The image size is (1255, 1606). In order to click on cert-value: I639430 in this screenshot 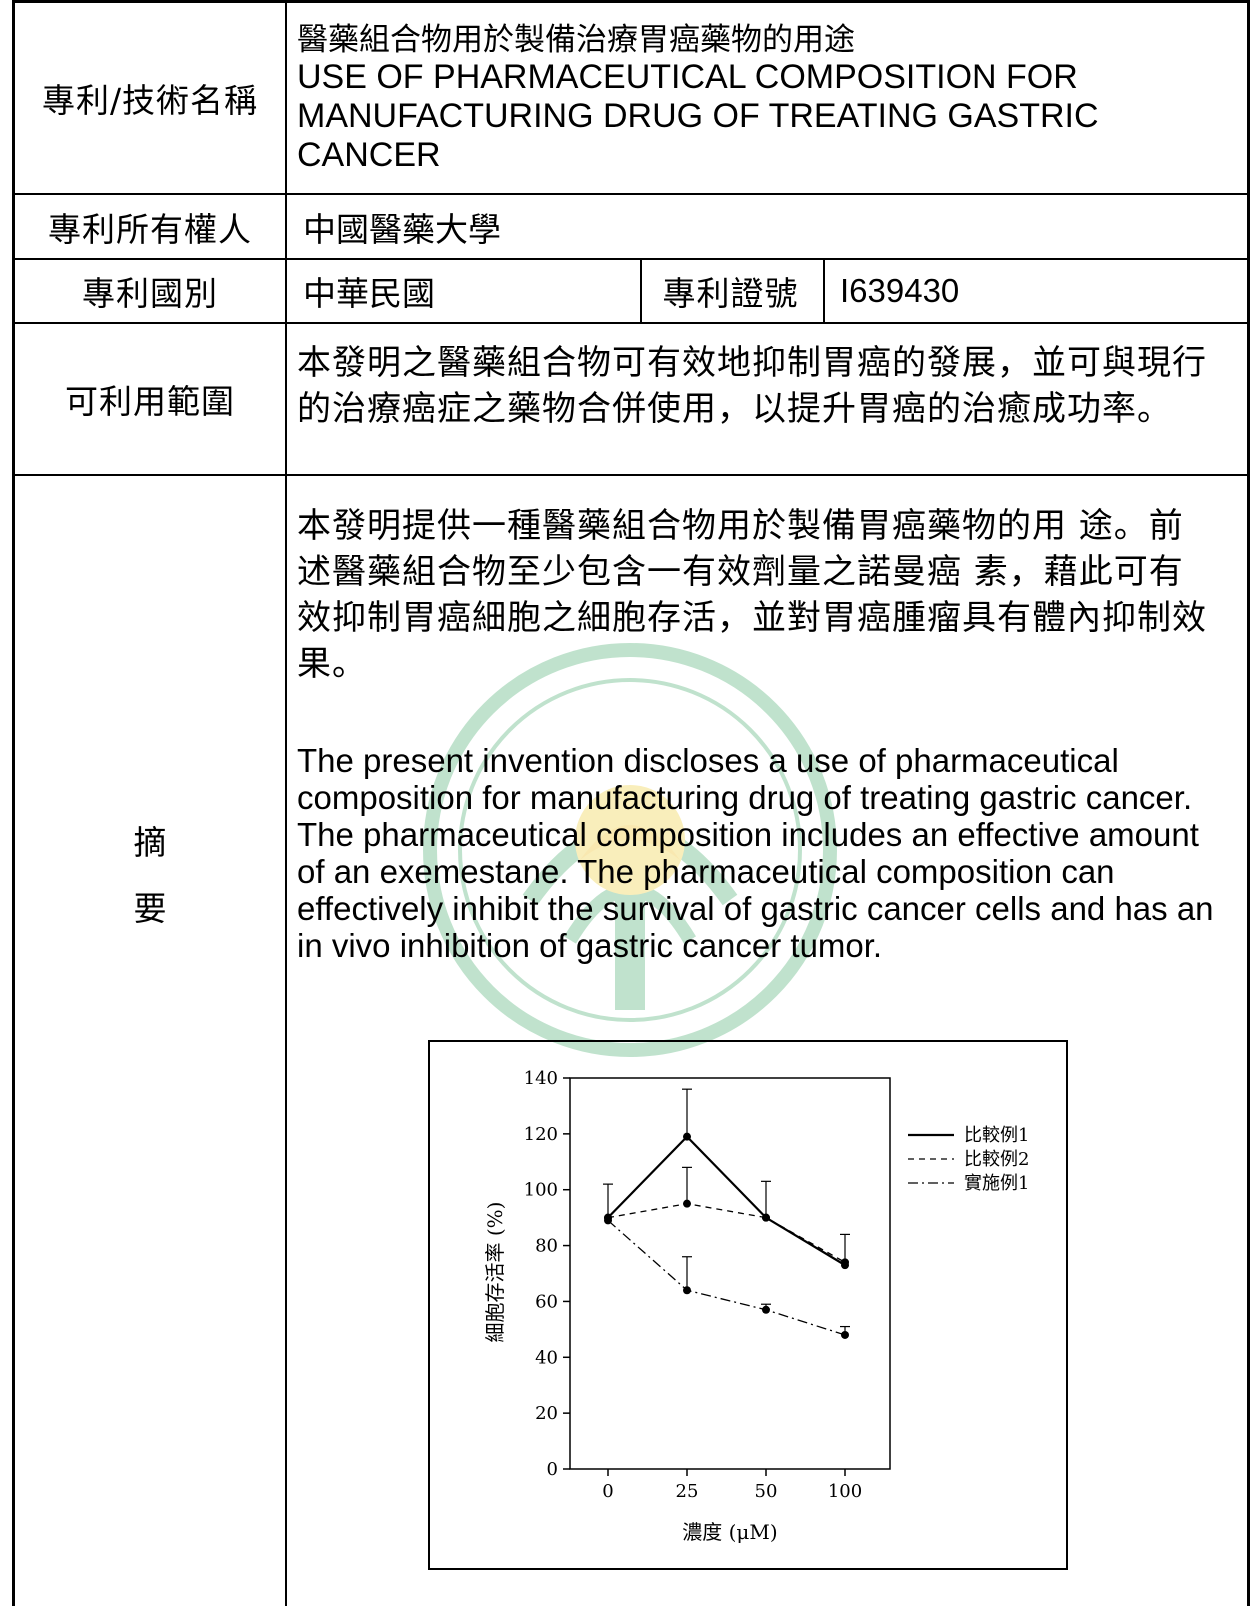, I will do `click(900, 290)`.